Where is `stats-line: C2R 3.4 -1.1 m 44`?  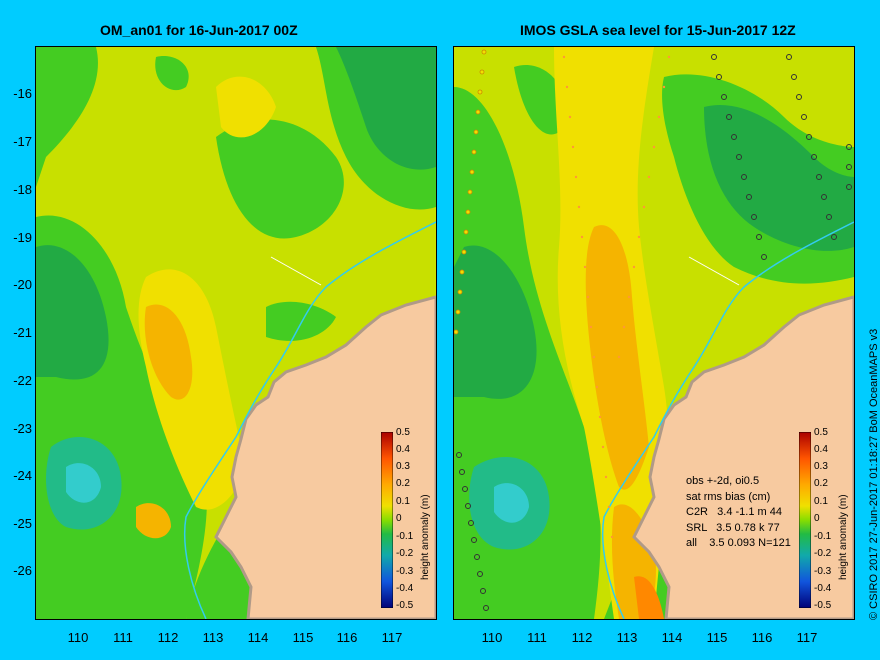 stats-line: C2R 3.4 -1.1 m 44 is located at coordinates (734, 512).